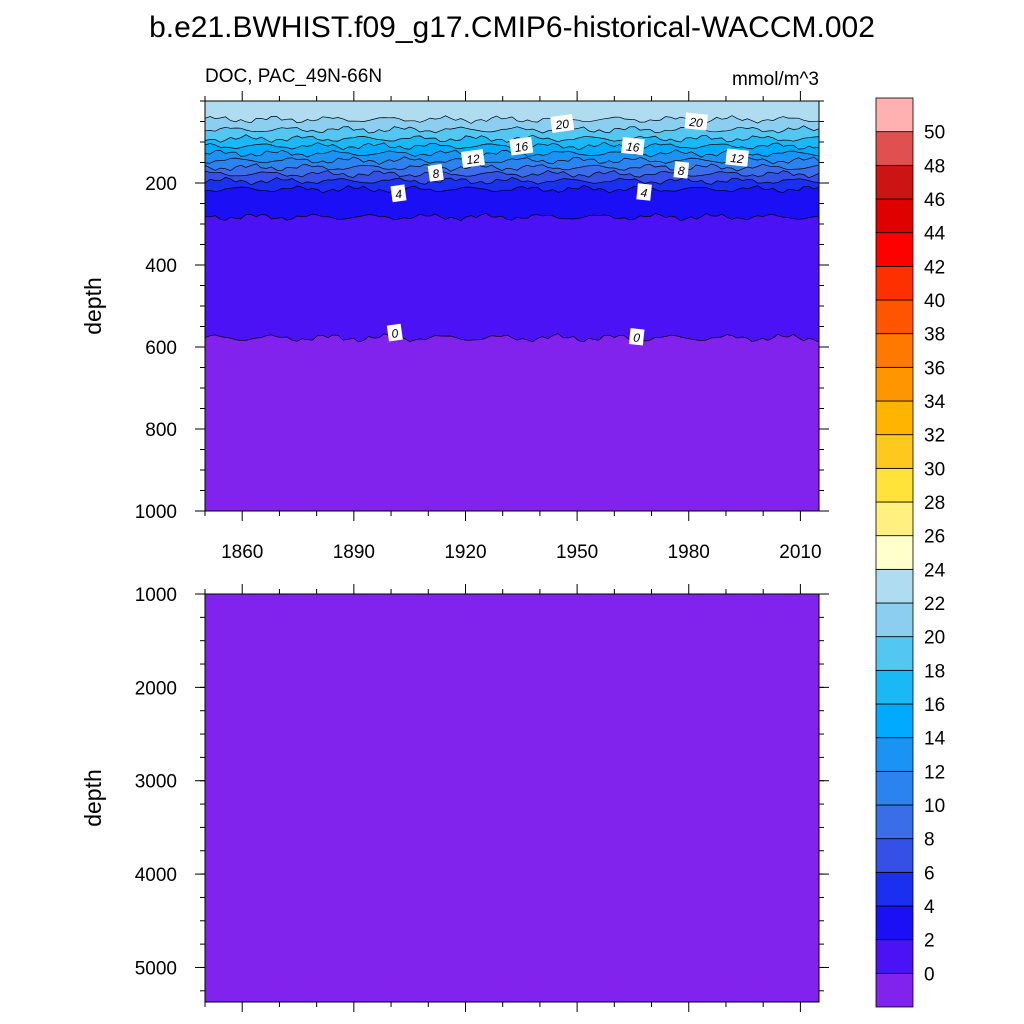 This screenshot has height=1024, width=1024. I want to click on colorbar-label: 44, so click(935, 234).